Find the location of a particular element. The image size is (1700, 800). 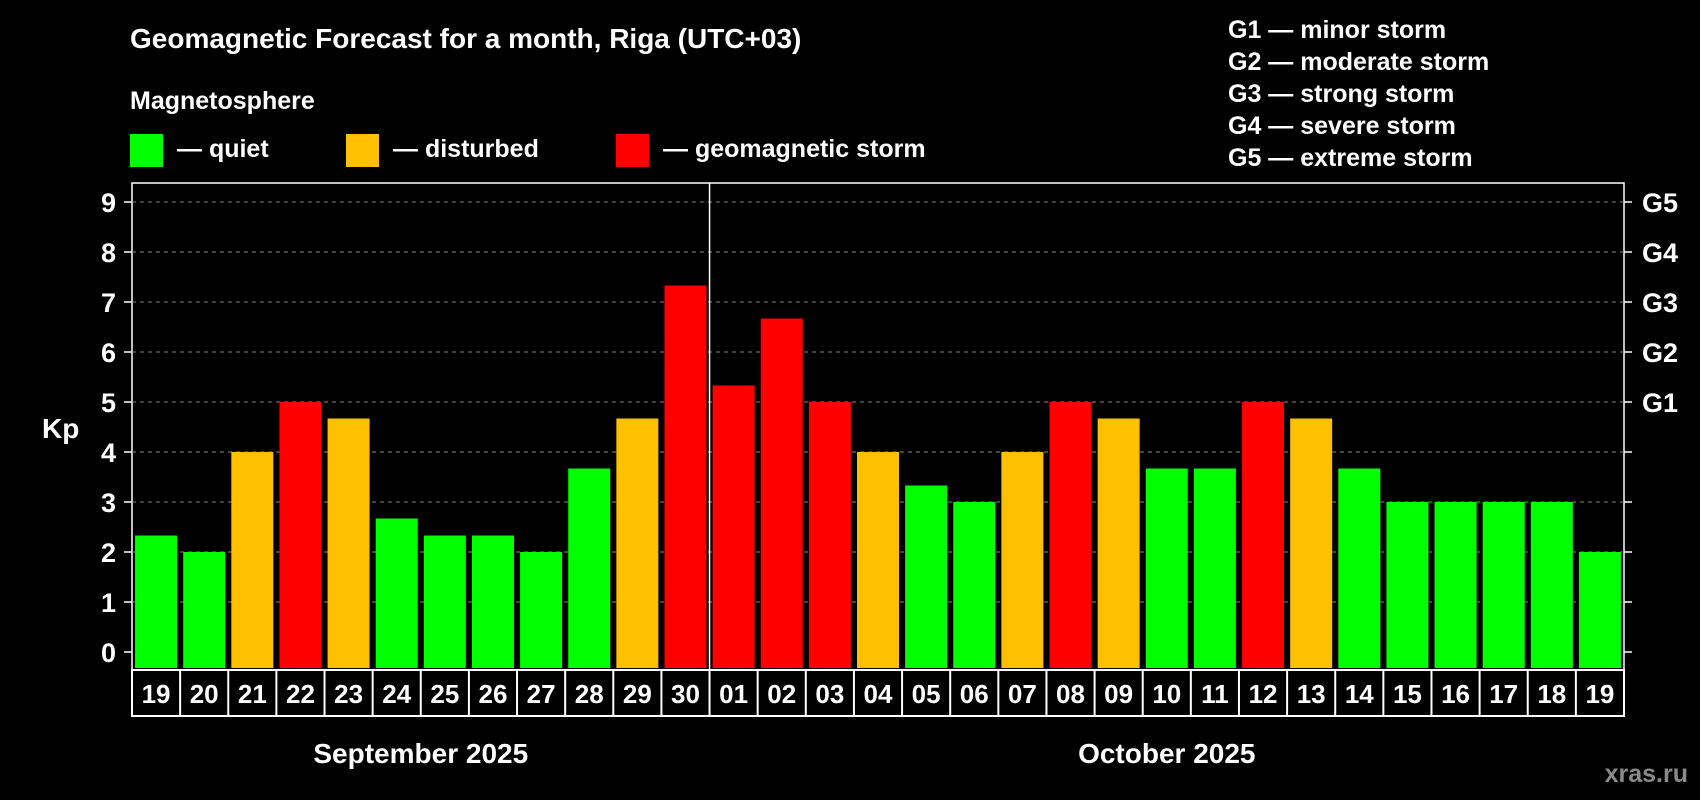

storm-scale-item-3: G4 — severe storm is located at coordinates (1342, 126).